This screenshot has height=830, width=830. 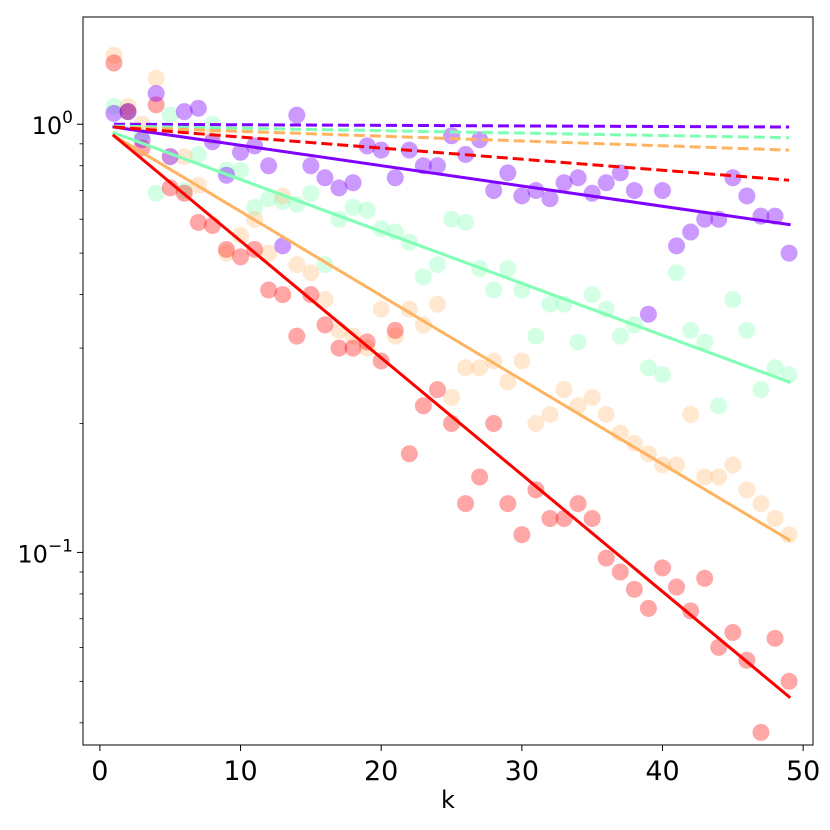 I want to click on x-axis: 0 10 20 30 40 50, so click(x=455, y=766).